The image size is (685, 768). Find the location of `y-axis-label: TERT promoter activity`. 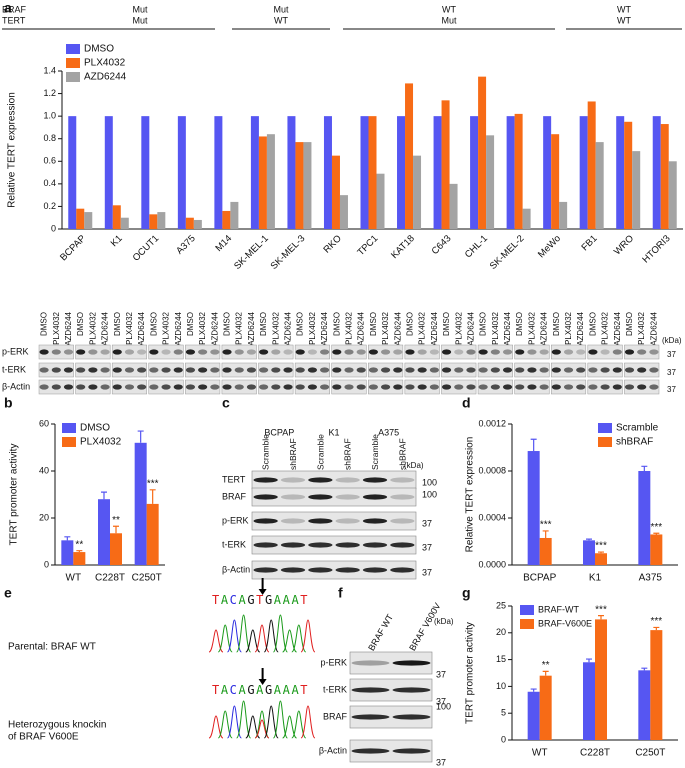

y-axis-label: TERT promoter activity is located at coordinates (470, 673).